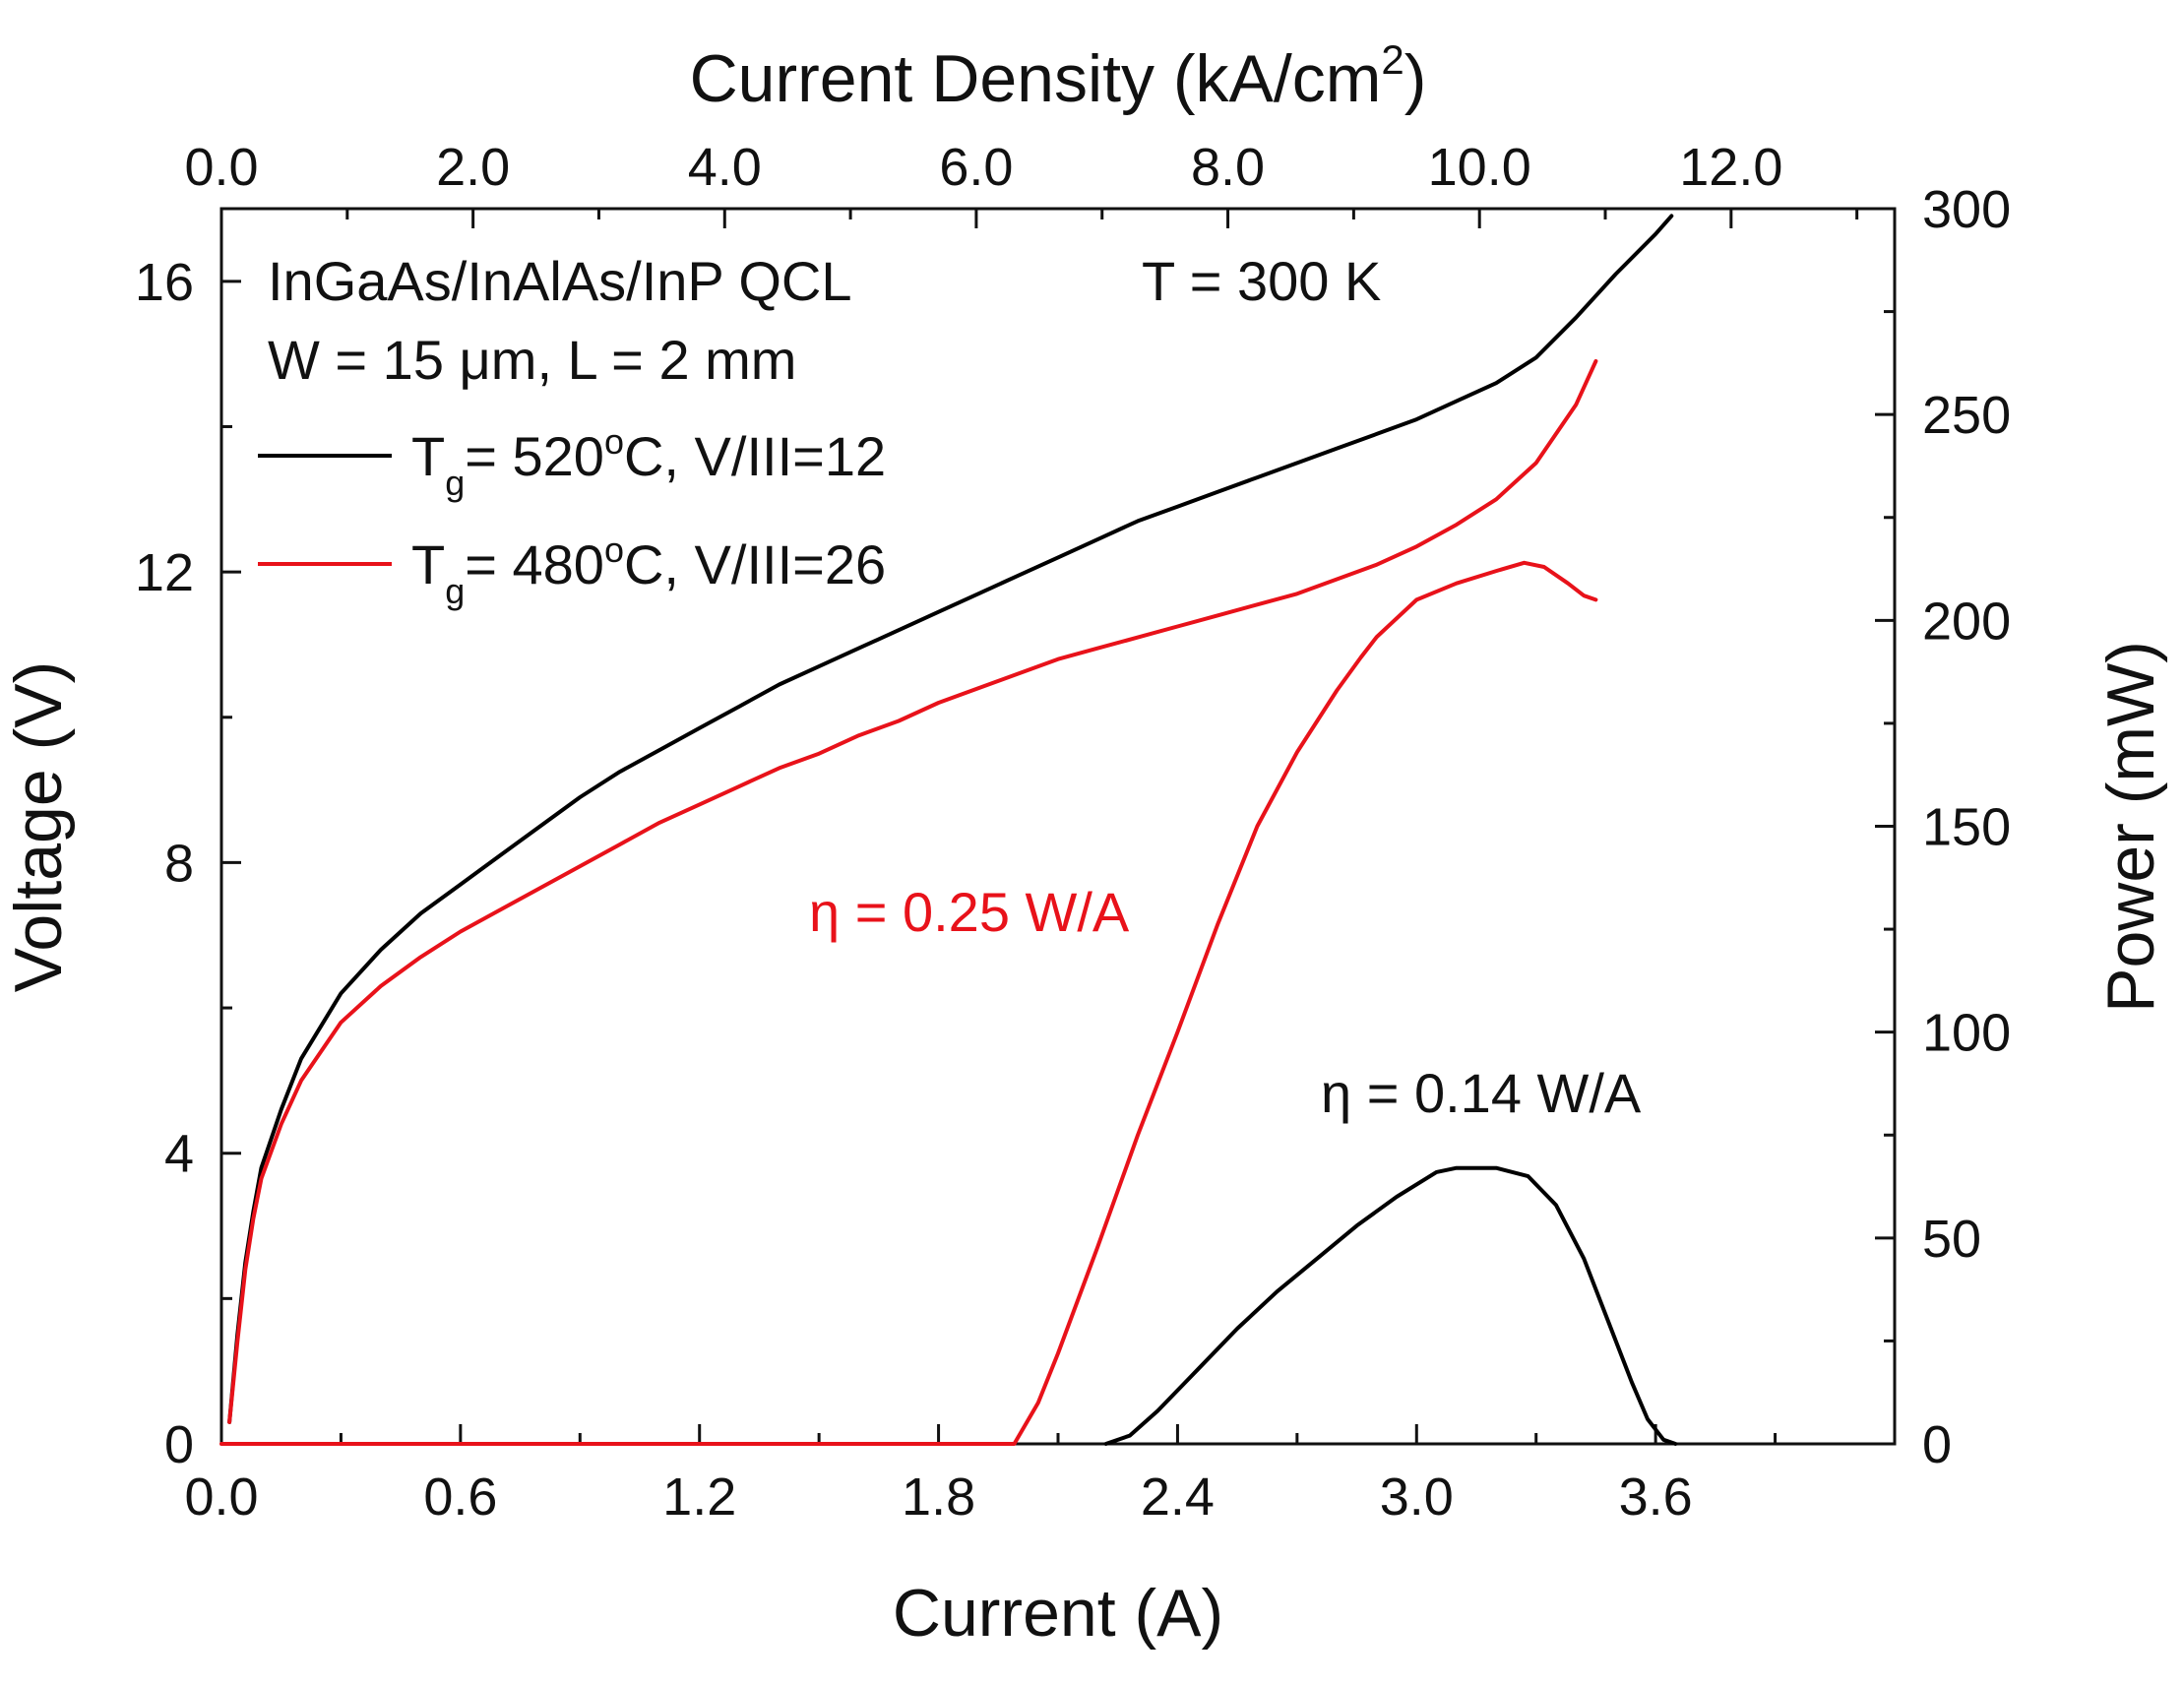  I want to click on y-right-tick-label: 150, so click(1966, 828).